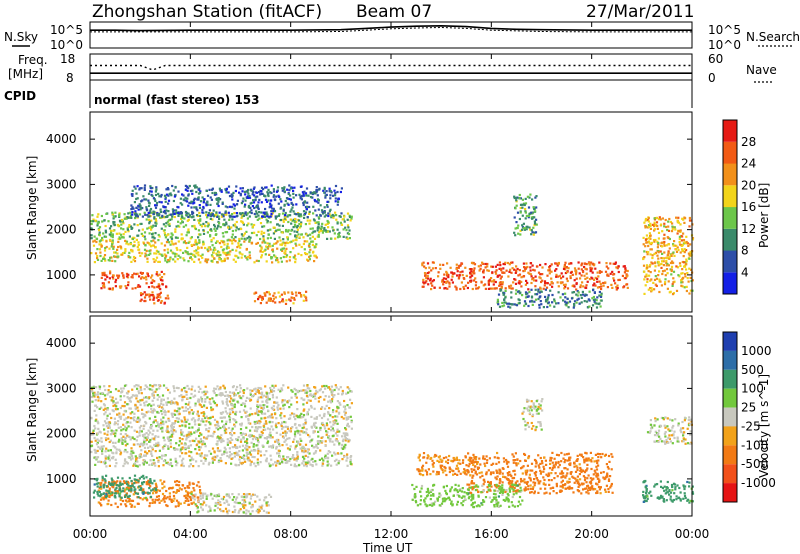  I want to click on colorbar-swatch, so click(730, 239).